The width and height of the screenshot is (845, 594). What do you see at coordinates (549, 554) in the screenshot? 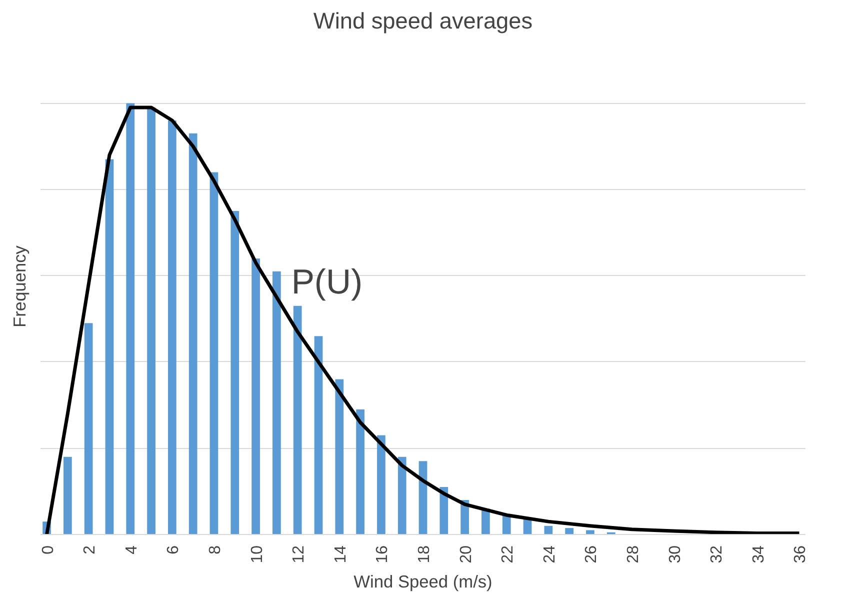
I see `x-tick-label: 24` at bounding box center [549, 554].